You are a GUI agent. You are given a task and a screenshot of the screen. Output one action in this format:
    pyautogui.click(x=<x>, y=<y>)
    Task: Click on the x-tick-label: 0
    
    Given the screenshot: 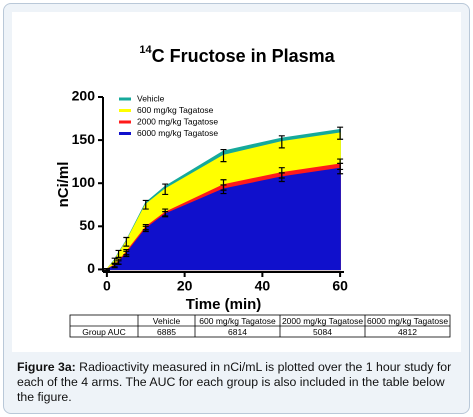 What is the action you would take?
    pyautogui.click(x=107, y=286)
    